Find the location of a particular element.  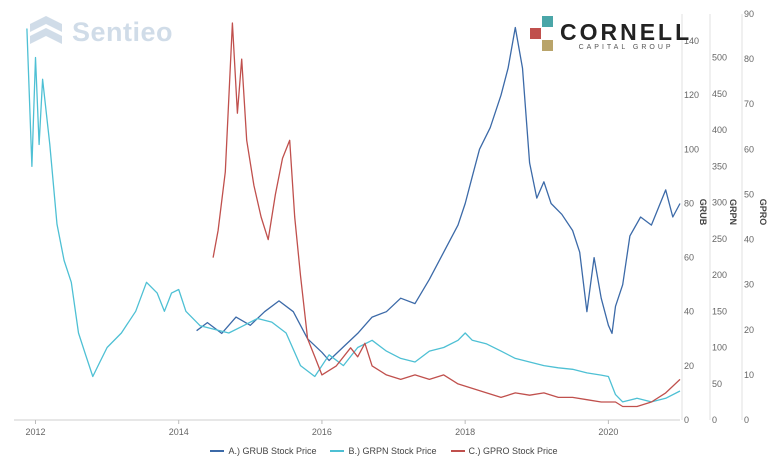

y-tick-label-gpro: 20 is located at coordinates (749, 330).